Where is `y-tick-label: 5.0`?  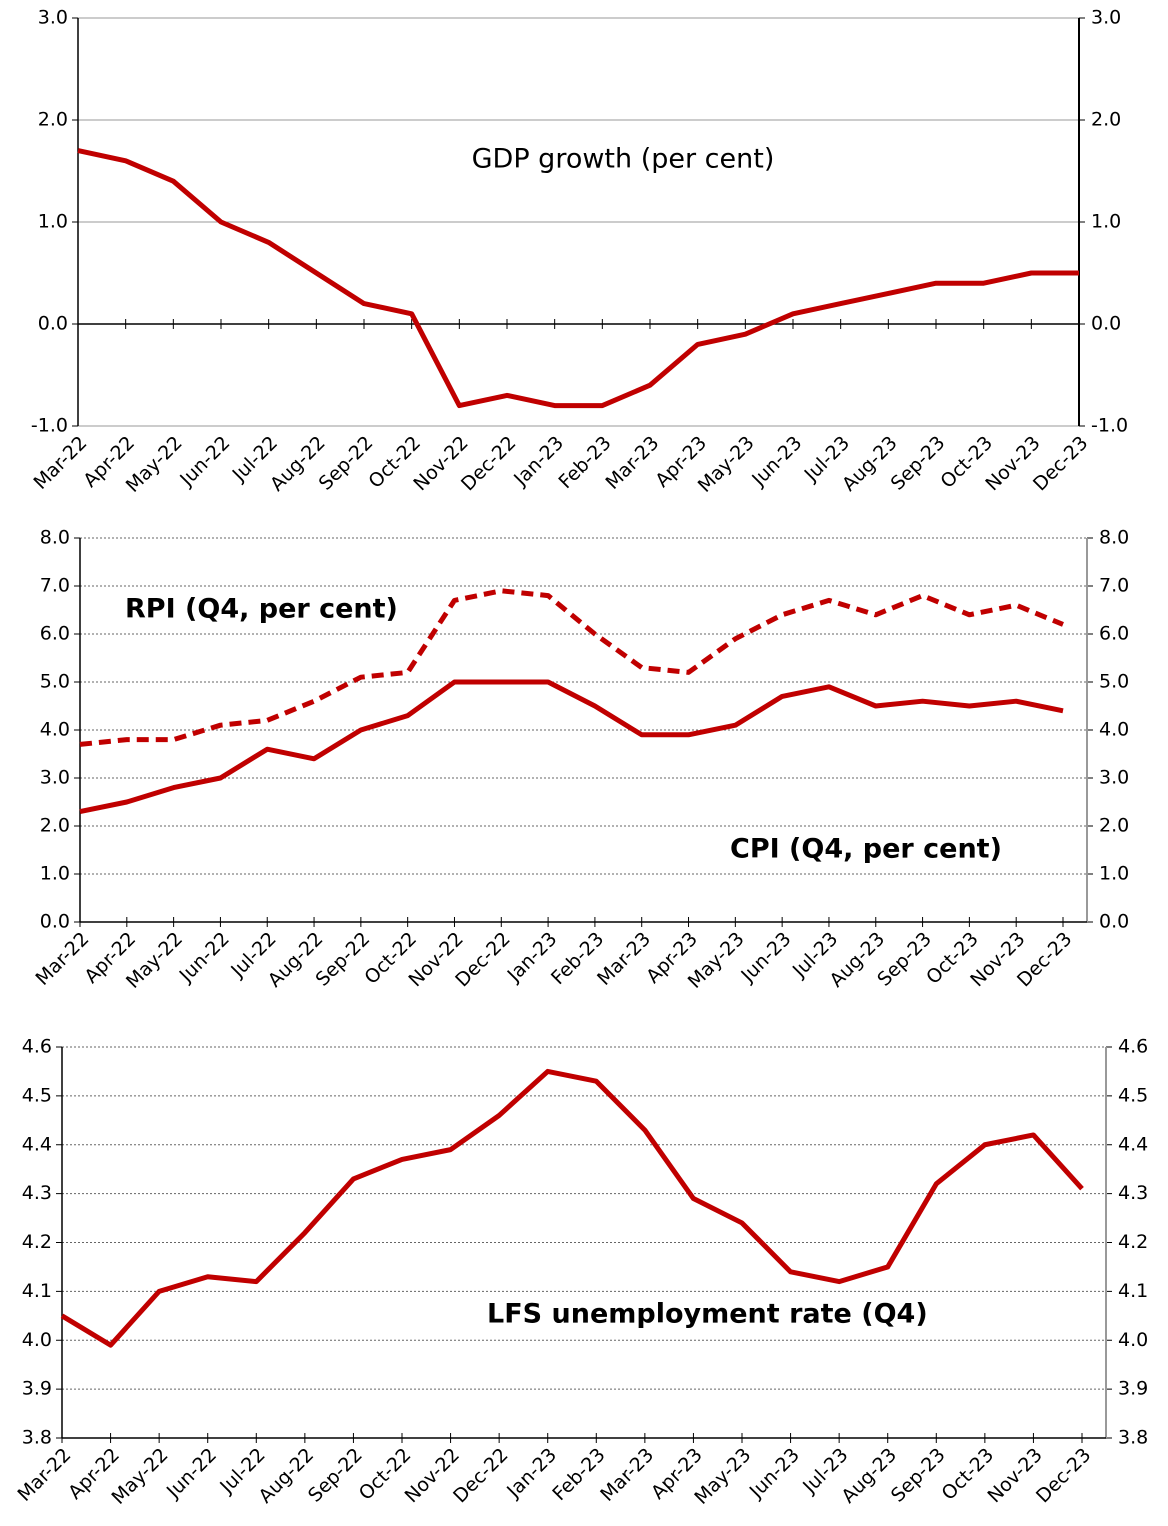
y-tick-label: 5.0 is located at coordinates (55, 682).